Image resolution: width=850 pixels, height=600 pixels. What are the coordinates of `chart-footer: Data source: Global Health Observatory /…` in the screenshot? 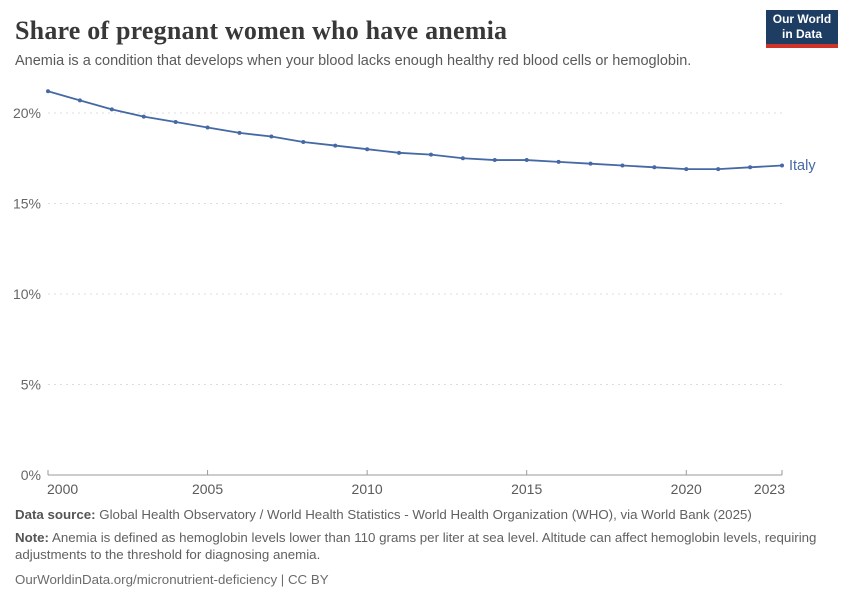 It's located at (425, 549).